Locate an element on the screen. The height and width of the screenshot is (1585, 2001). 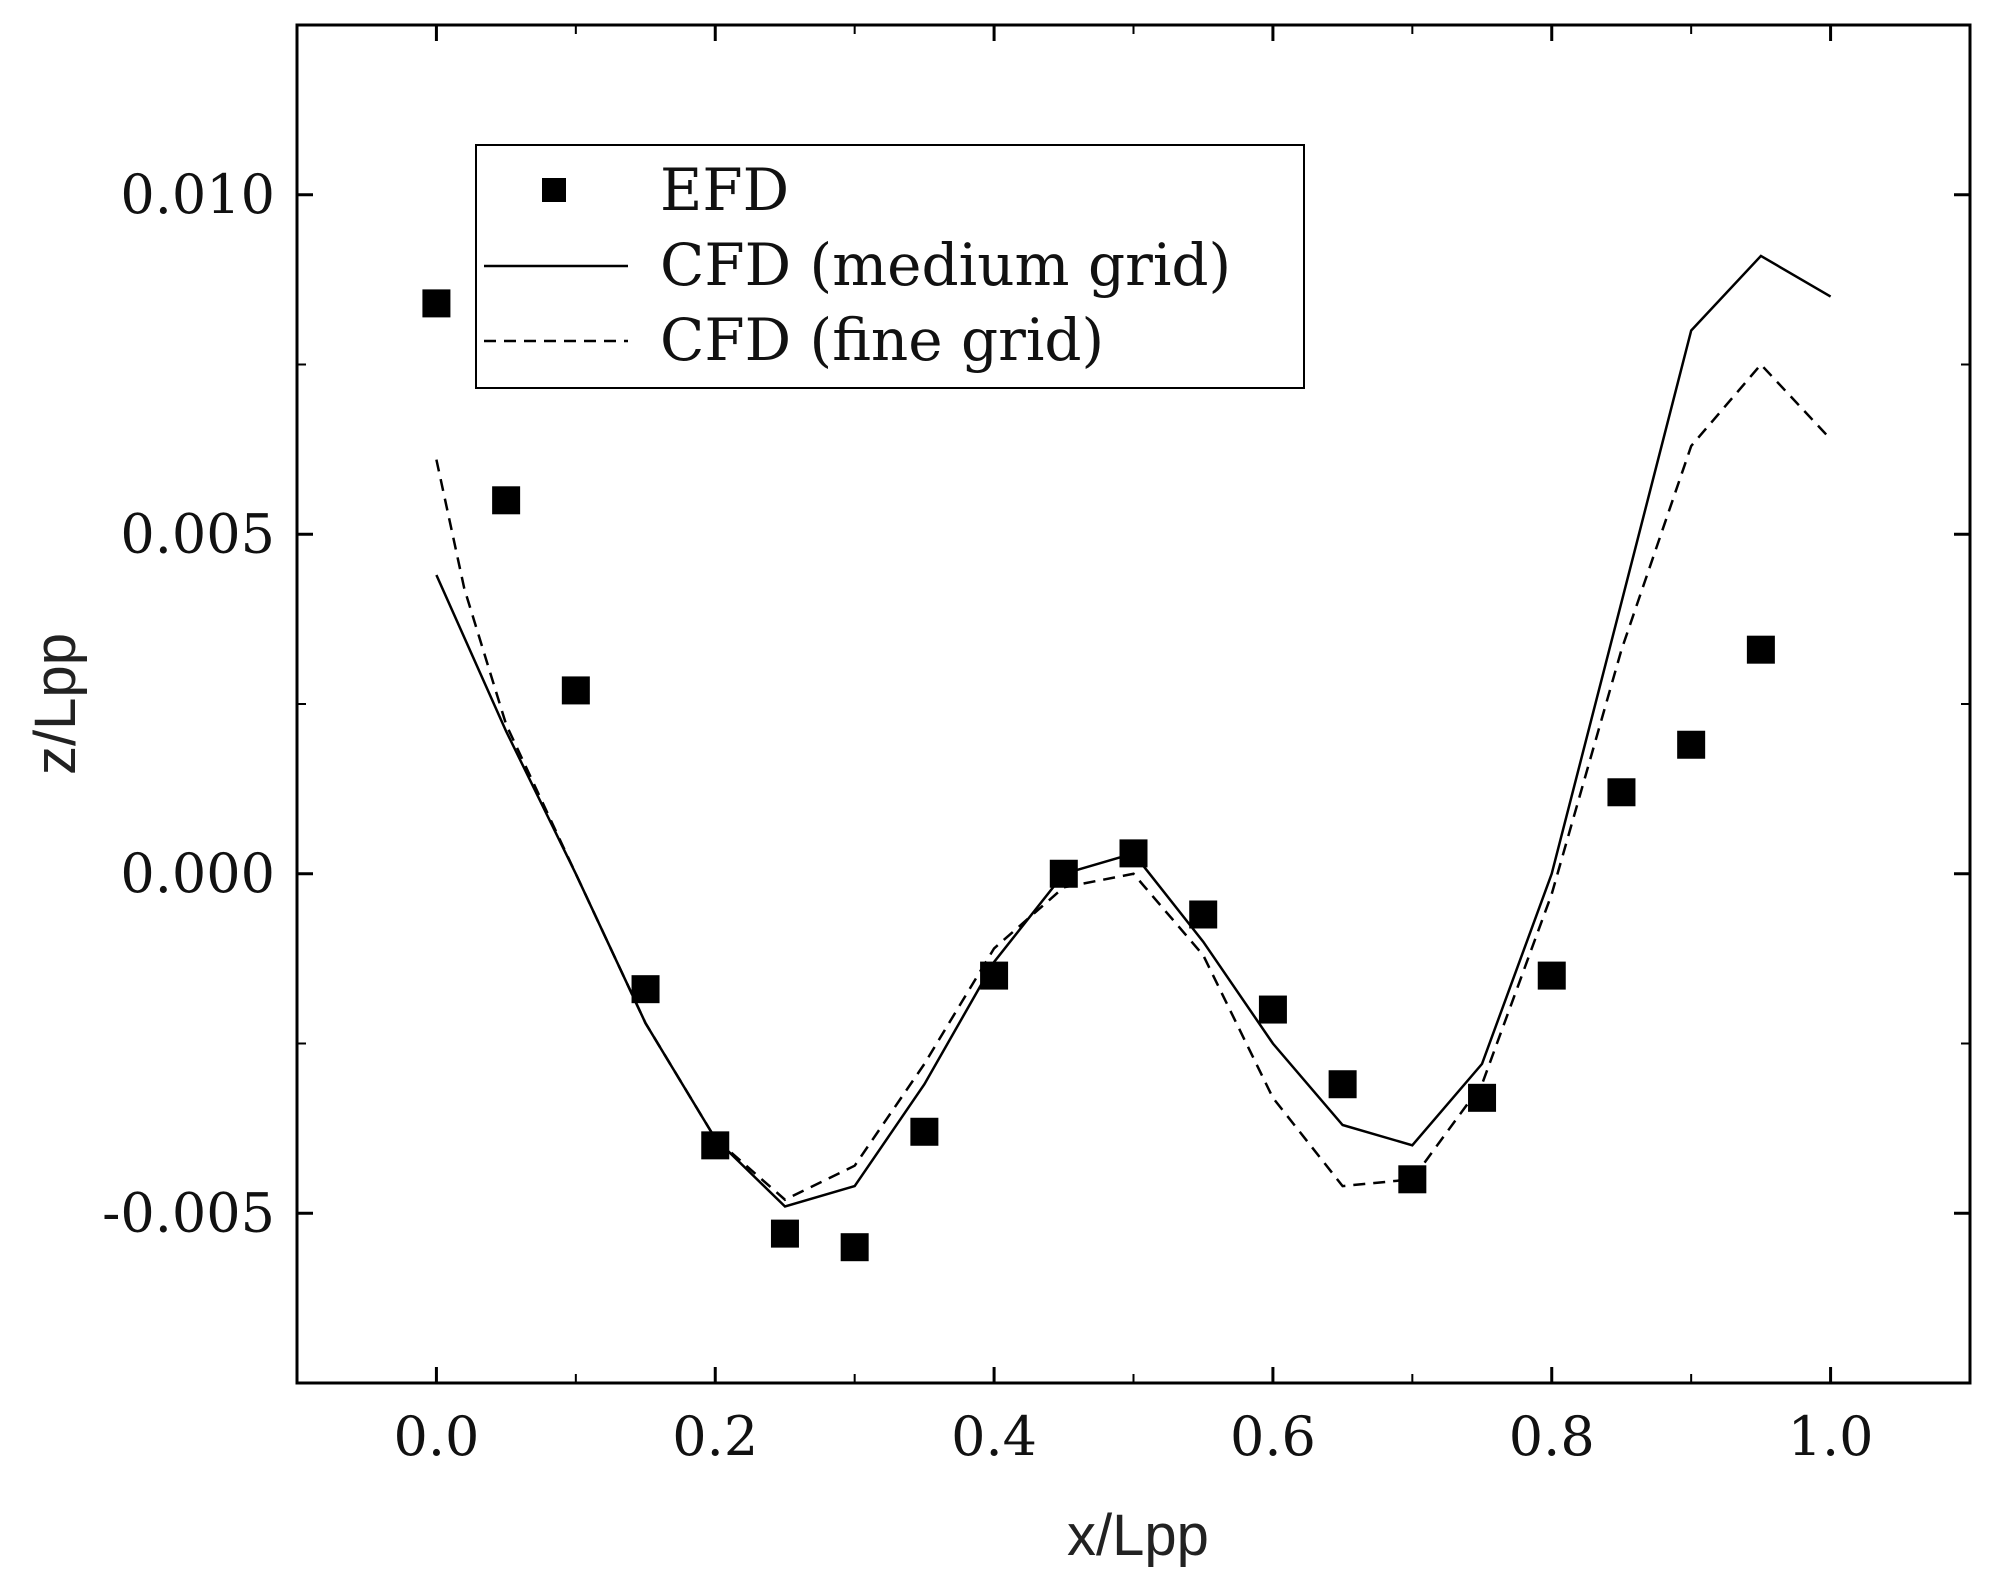
x-axis-title: x/Lpp is located at coordinates (1138, 1535).